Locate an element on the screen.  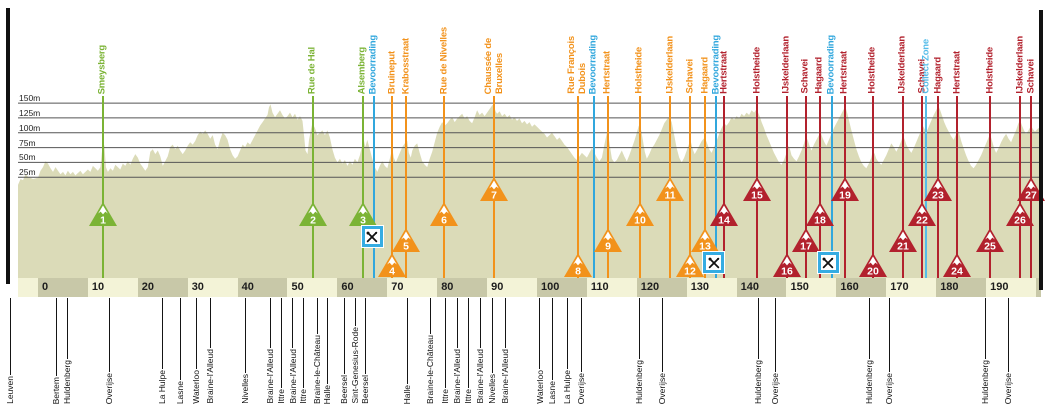
mountain-icon: 8 is located at coordinates (577, 265).